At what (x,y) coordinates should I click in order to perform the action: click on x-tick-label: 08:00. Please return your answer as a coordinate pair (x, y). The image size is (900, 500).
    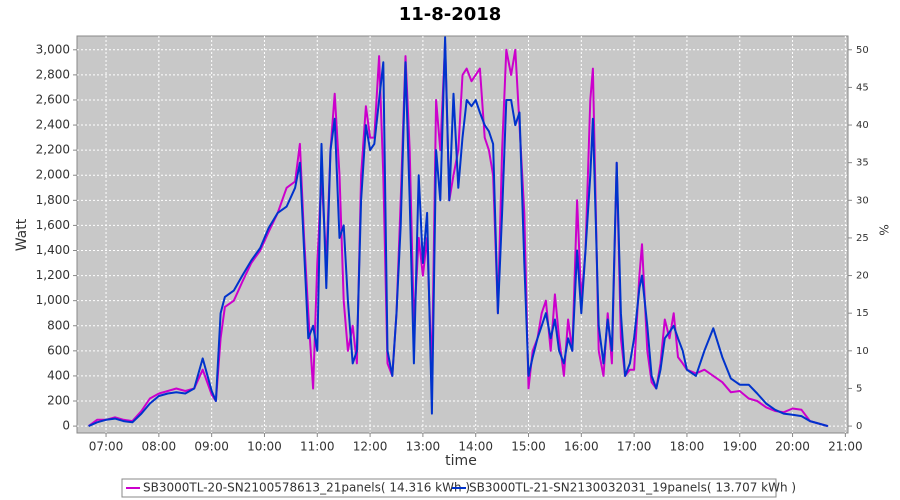
    Looking at the image, I should click on (159, 447).